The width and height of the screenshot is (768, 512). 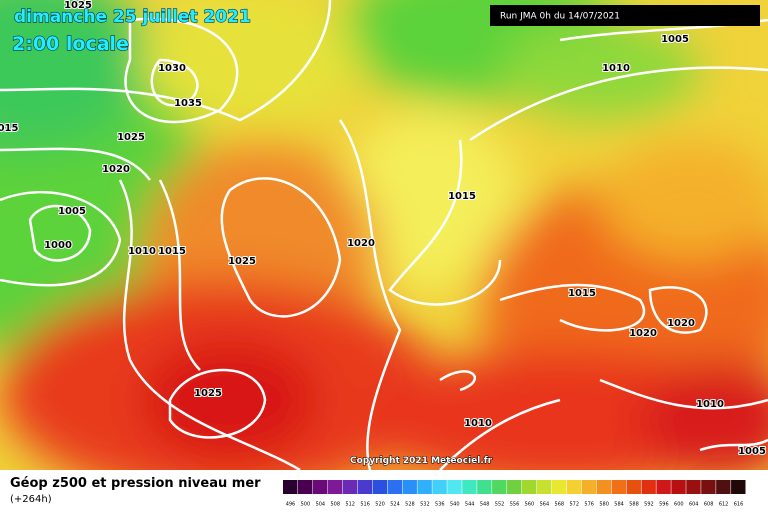 I want to click on scale-label: 596, so click(x=664, y=505).